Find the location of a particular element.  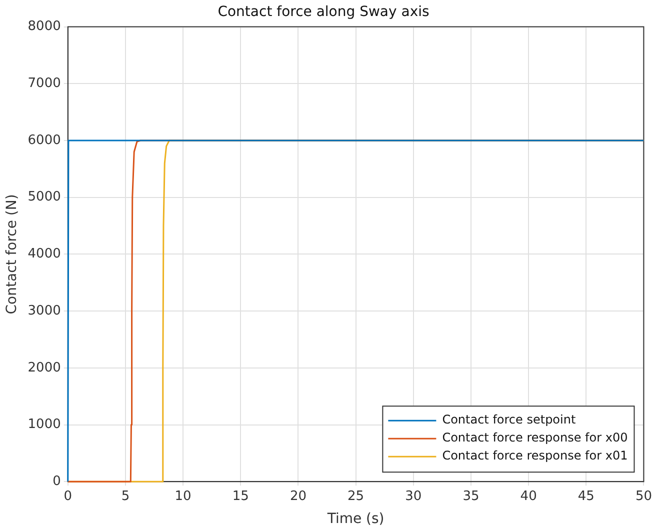

y-tick-label: 0 is located at coordinates (56, 481).